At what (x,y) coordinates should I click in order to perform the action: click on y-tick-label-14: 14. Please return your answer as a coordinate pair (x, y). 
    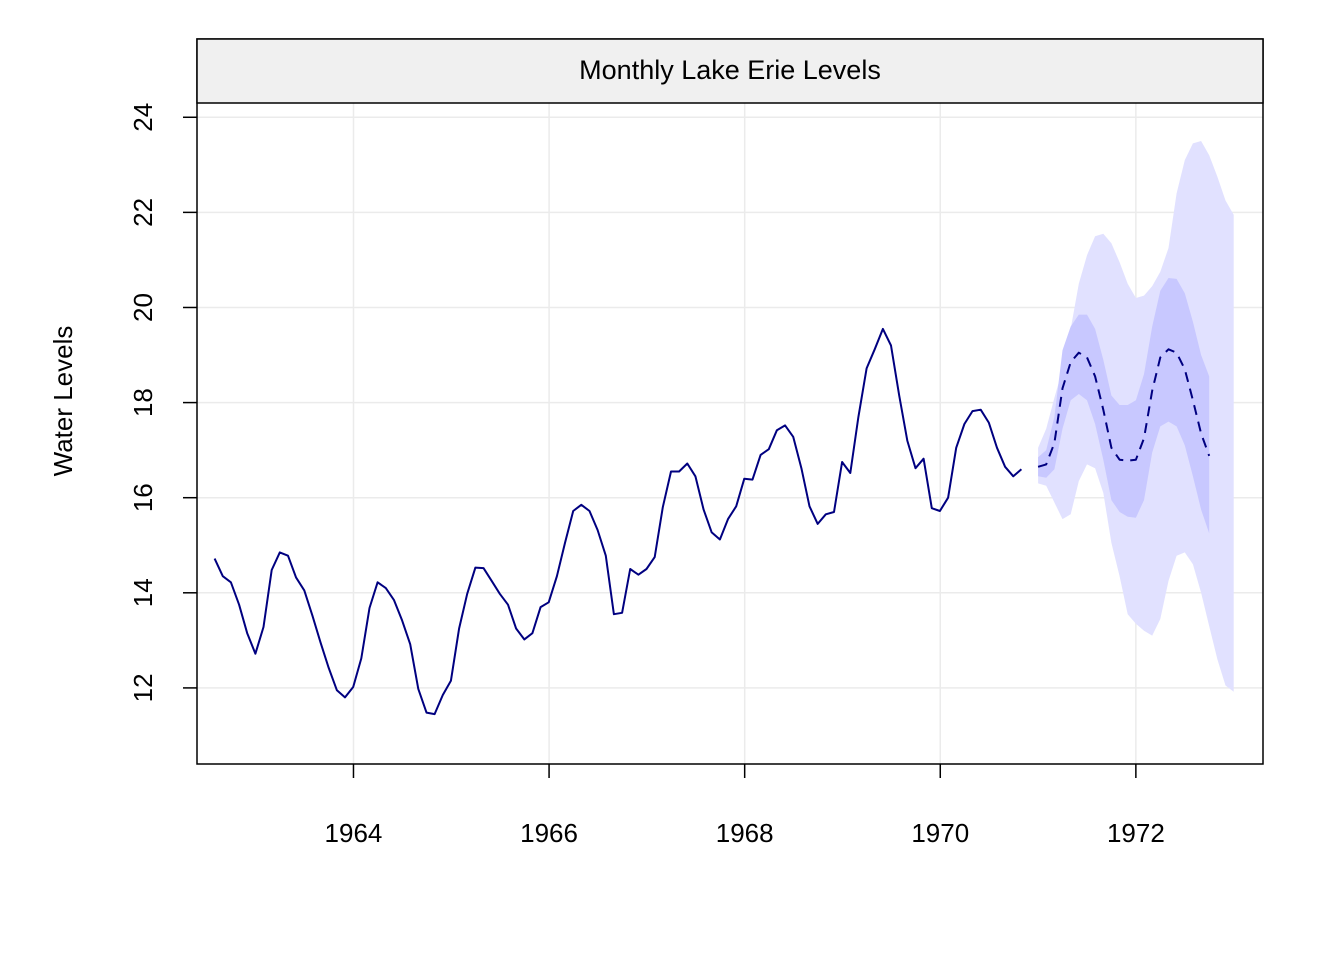
    Looking at the image, I should click on (143, 592).